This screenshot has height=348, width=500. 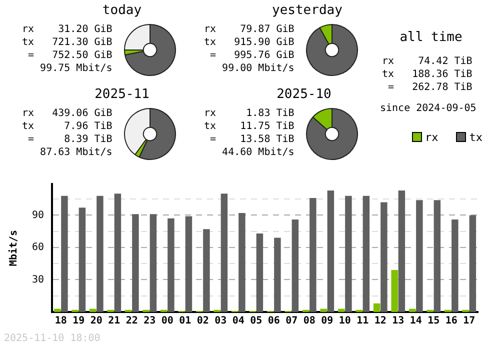 What do you see at coordinates (258, 152) in the screenshot?
I see `text: 44.60 Mbit/s` at bounding box center [258, 152].